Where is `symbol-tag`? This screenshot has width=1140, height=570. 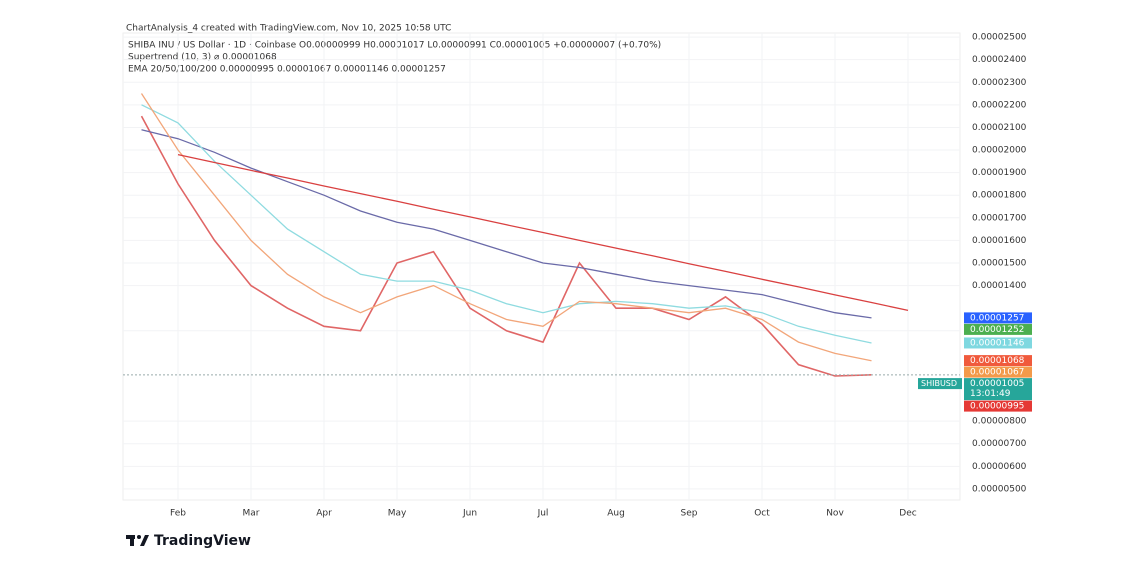 symbol-tag is located at coordinates (940, 384).